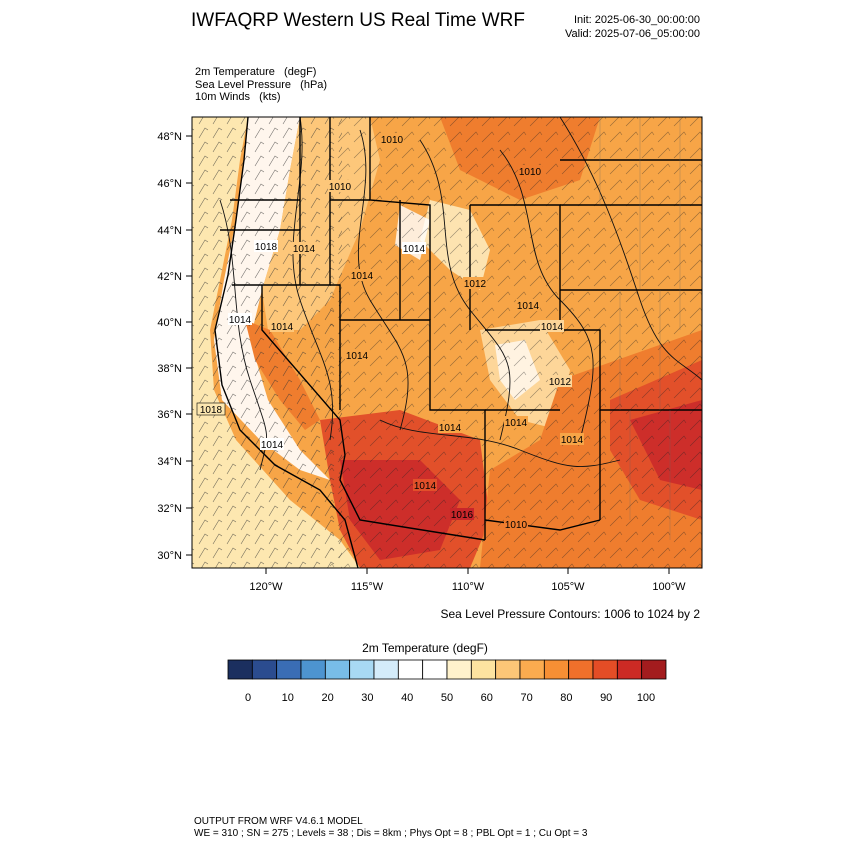 The image size is (850, 850). Describe the element at coordinates (169, 556) in the screenshot. I see `lat-label: 30°N` at that location.